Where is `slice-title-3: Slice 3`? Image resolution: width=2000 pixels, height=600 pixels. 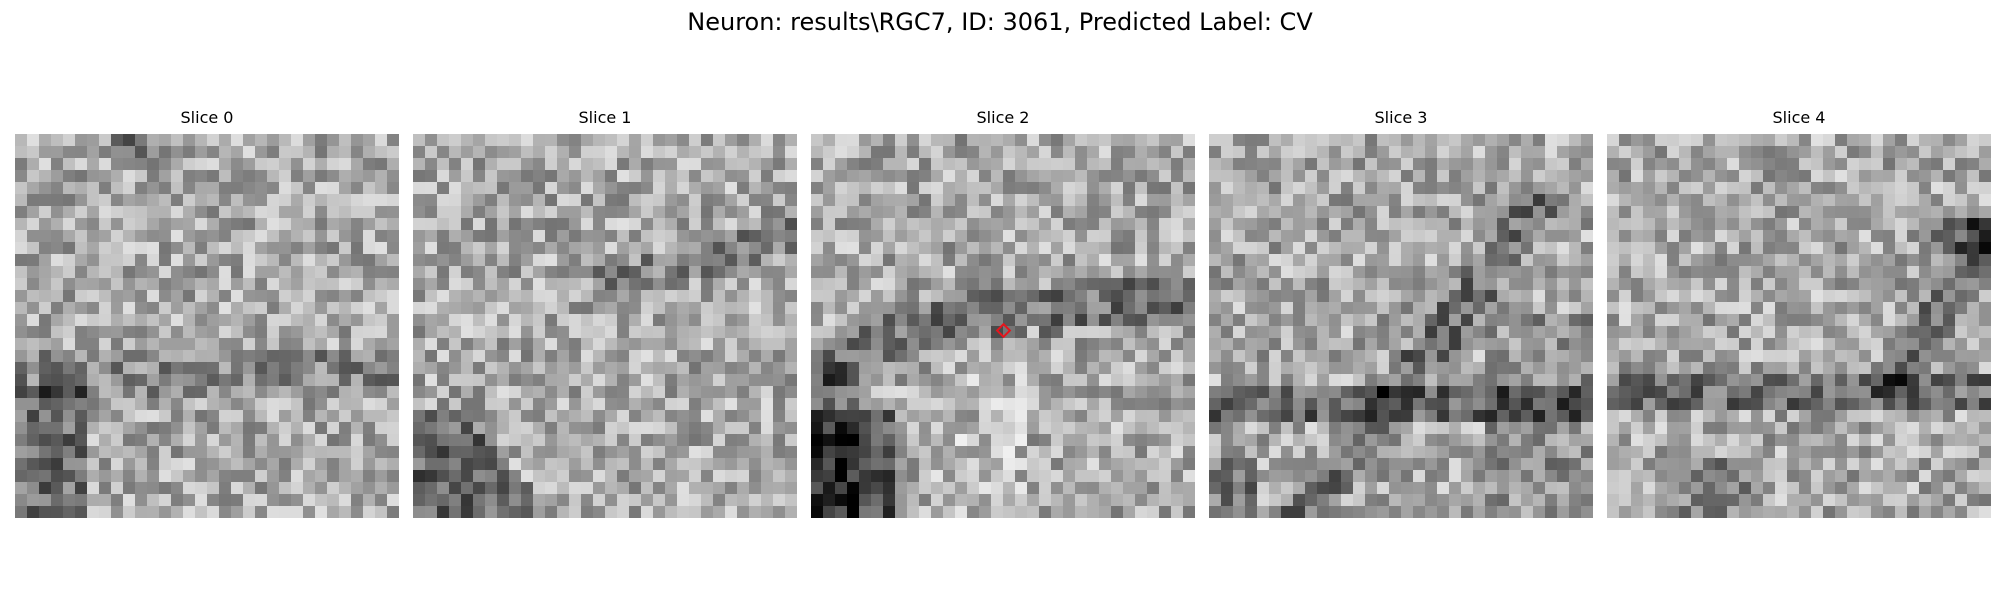
slice-title-3: Slice 3 is located at coordinates (1401, 117).